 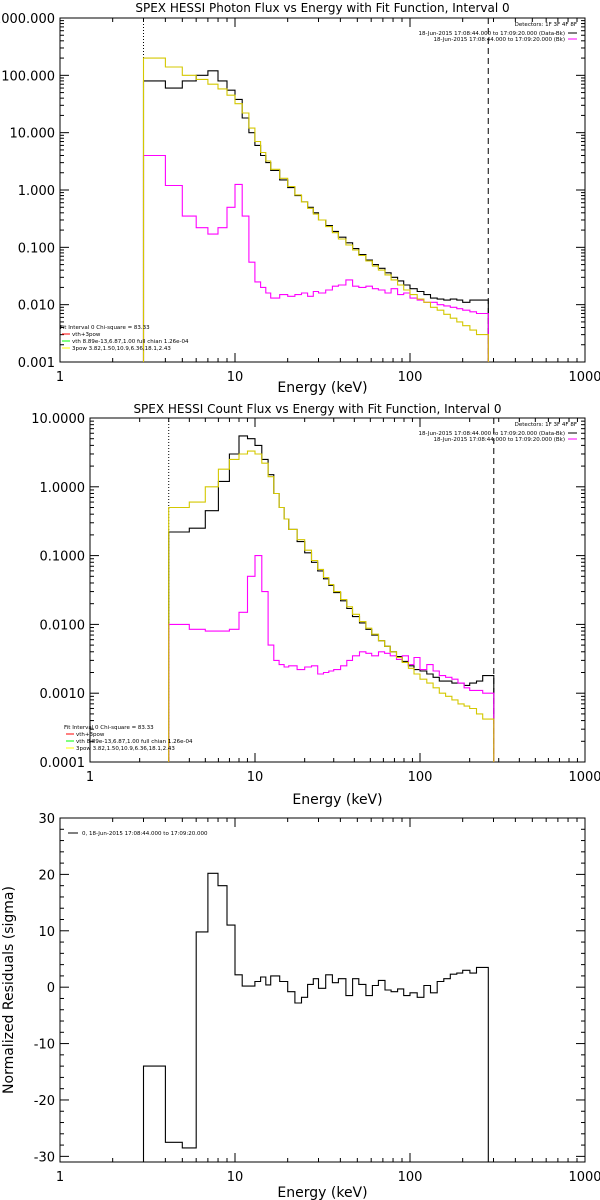 I want to click on panel-1-y-tick-label: 10.000, so click(x=33, y=134).